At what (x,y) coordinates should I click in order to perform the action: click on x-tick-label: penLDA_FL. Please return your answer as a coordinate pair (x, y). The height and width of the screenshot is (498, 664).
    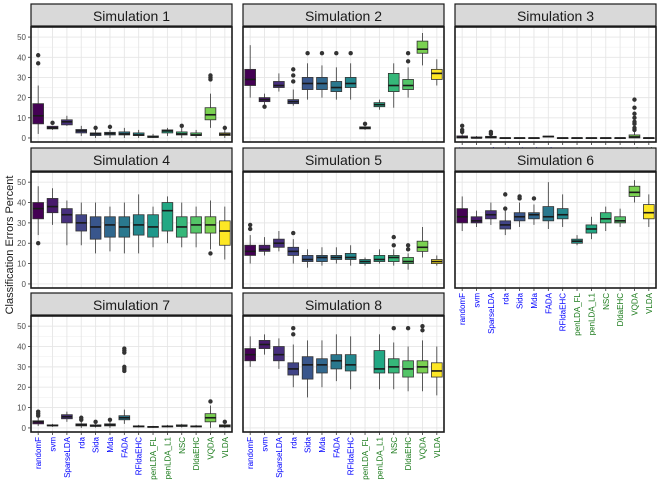
    Looking at the image, I should click on (365, 457).